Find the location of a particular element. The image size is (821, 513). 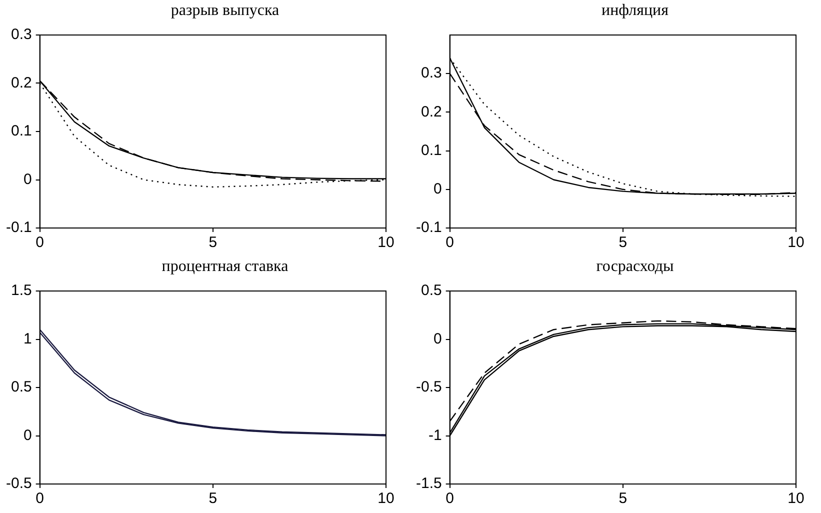

chart-title: разрыв выпуска is located at coordinates (225, 11).